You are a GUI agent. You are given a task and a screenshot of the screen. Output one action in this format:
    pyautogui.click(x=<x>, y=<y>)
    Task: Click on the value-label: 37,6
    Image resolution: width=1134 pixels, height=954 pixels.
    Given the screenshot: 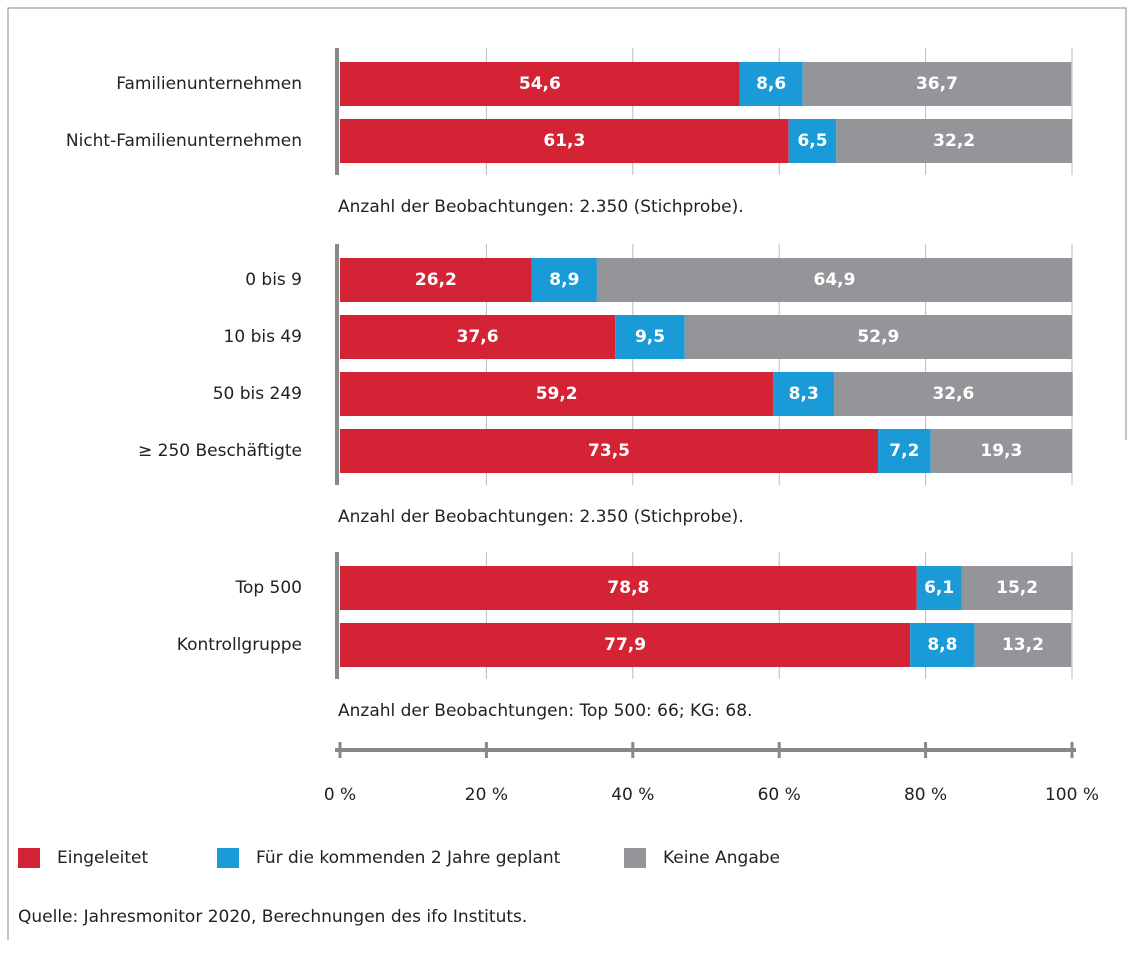 What is the action you would take?
    pyautogui.click(x=478, y=337)
    